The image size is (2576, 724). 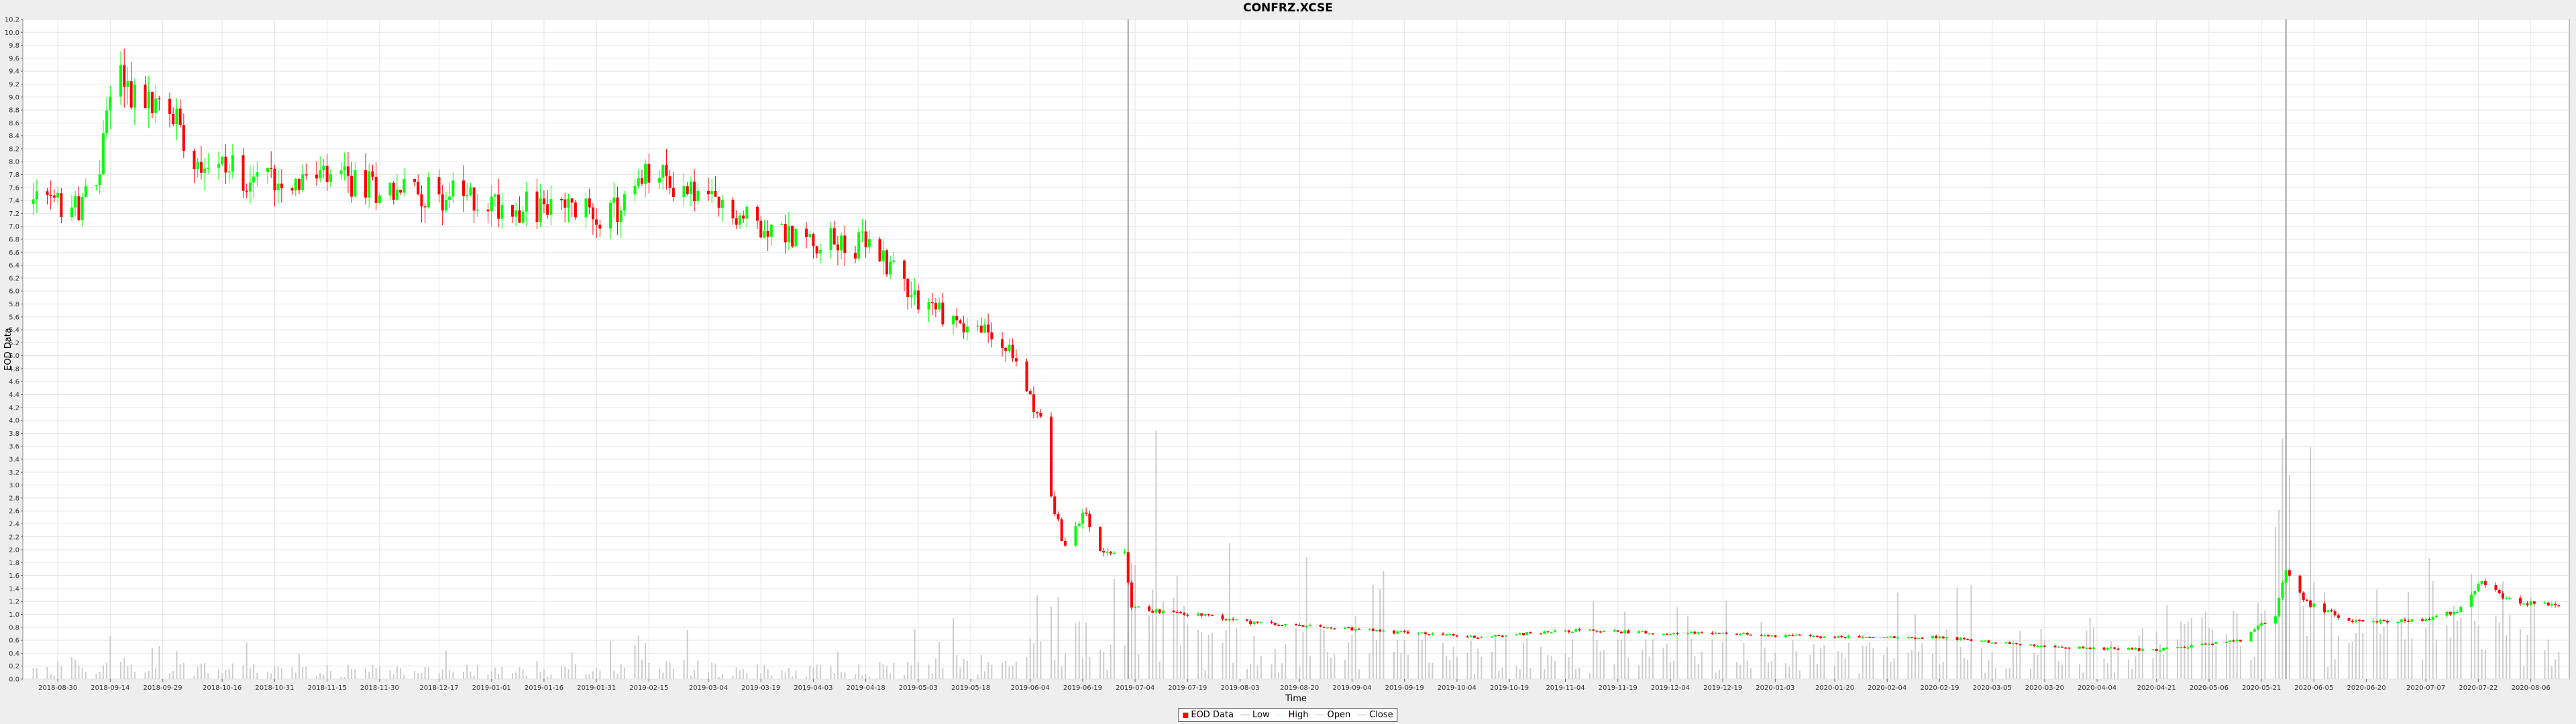 What do you see at coordinates (14, 576) in the screenshot?
I see `y-tick-label: 1.6` at bounding box center [14, 576].